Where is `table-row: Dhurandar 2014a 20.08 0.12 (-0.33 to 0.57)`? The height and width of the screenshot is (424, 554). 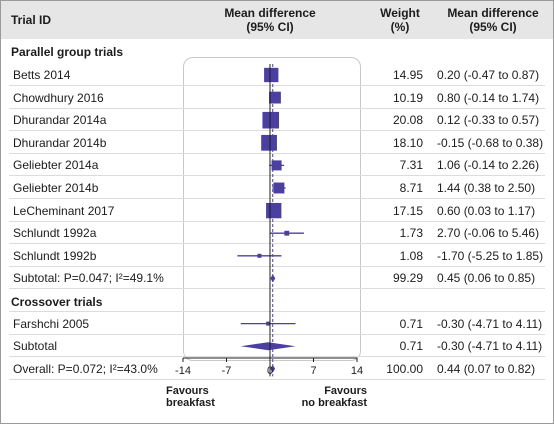
table-row: Dhurandar 2014a 20.08 0.12 (-0.33 to 0.57) is located at coordinates (277, 120).